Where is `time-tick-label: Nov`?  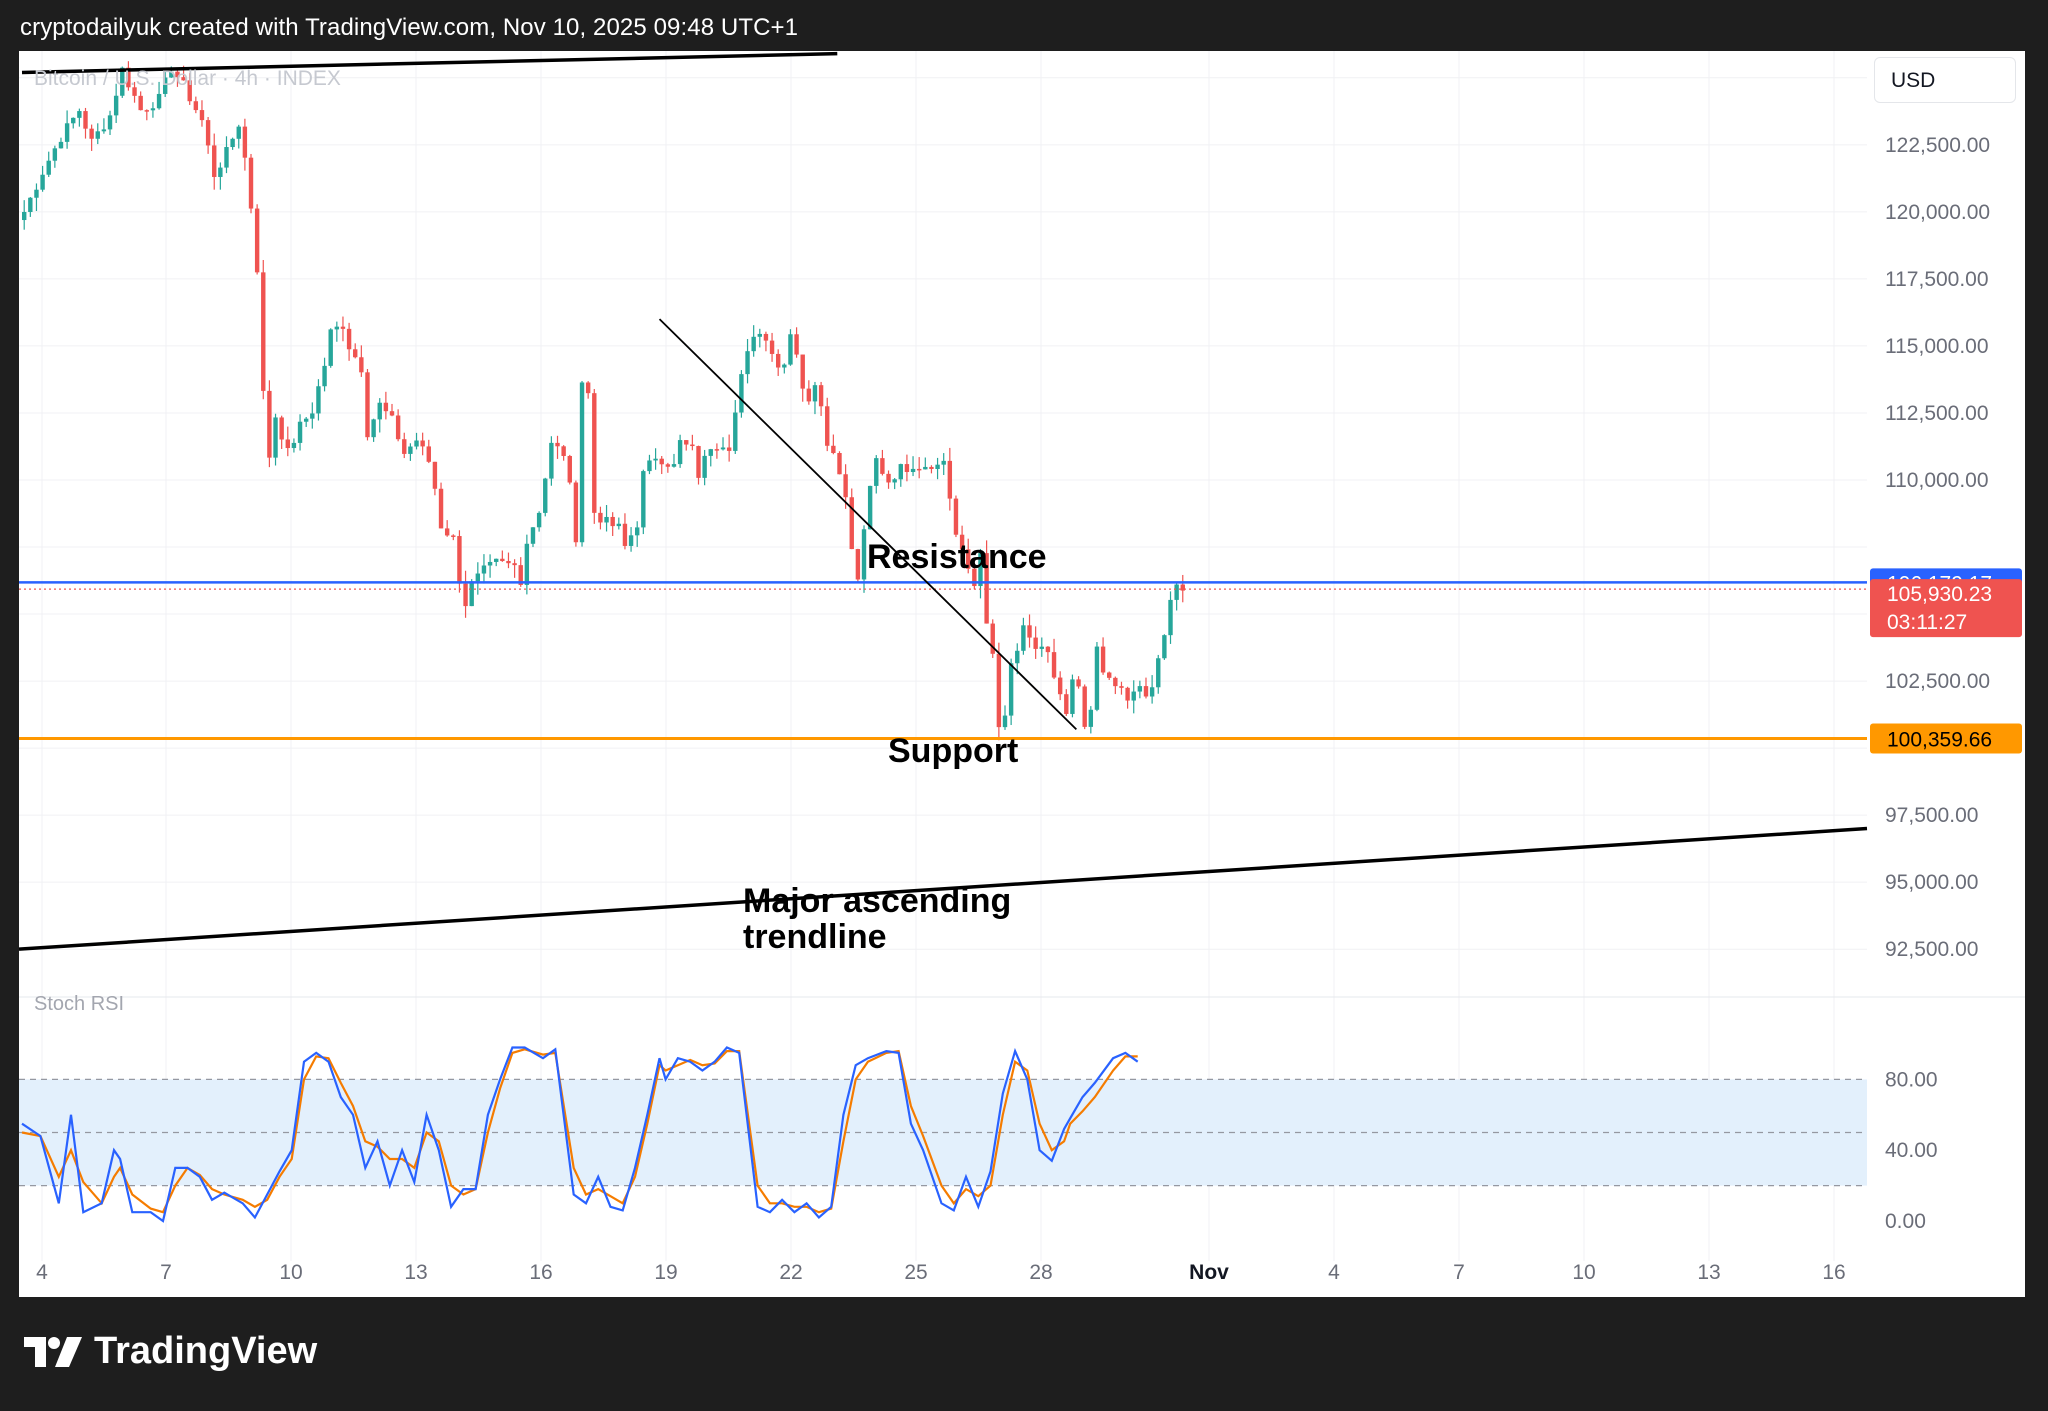
time-tick-label: Nov is located at coordinates (1209, 1272).